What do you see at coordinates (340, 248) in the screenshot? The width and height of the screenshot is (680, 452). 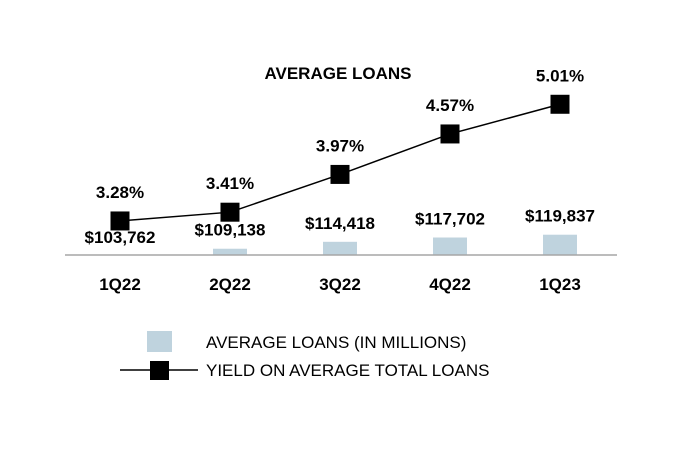 I see `bar-3q22` at bounding box center [340, 248].